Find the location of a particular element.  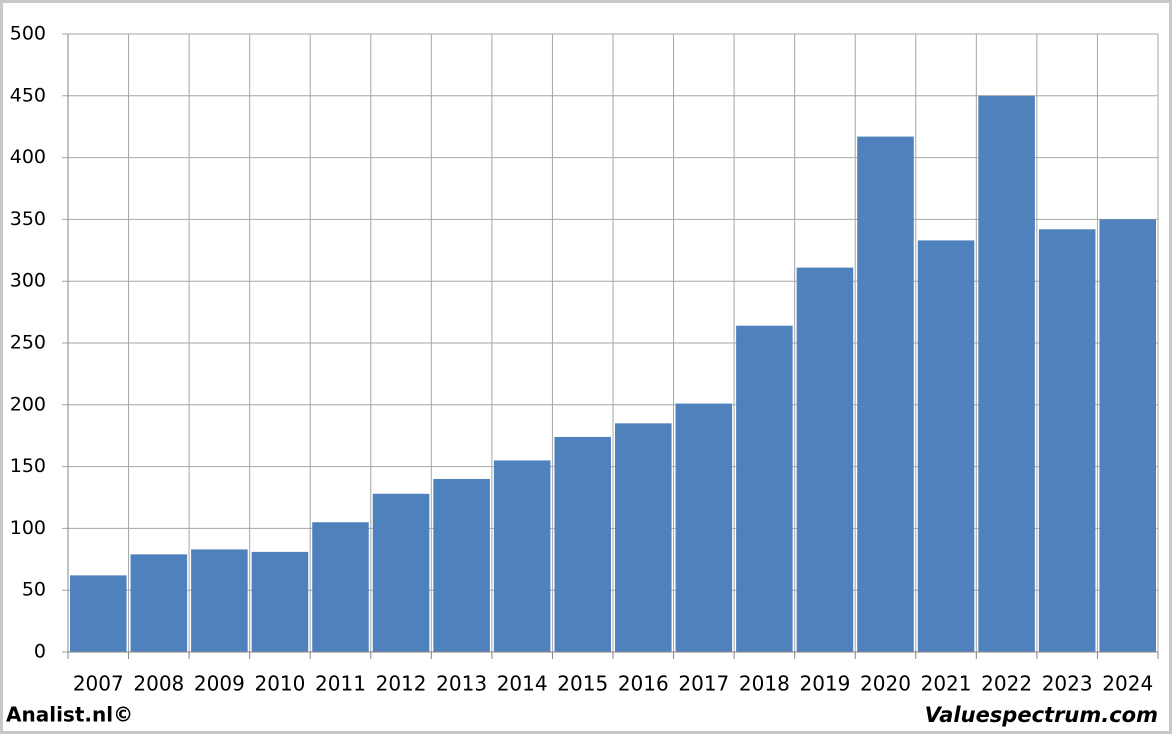

x-tick-label: 2007 is located at coordinates (98, 684).